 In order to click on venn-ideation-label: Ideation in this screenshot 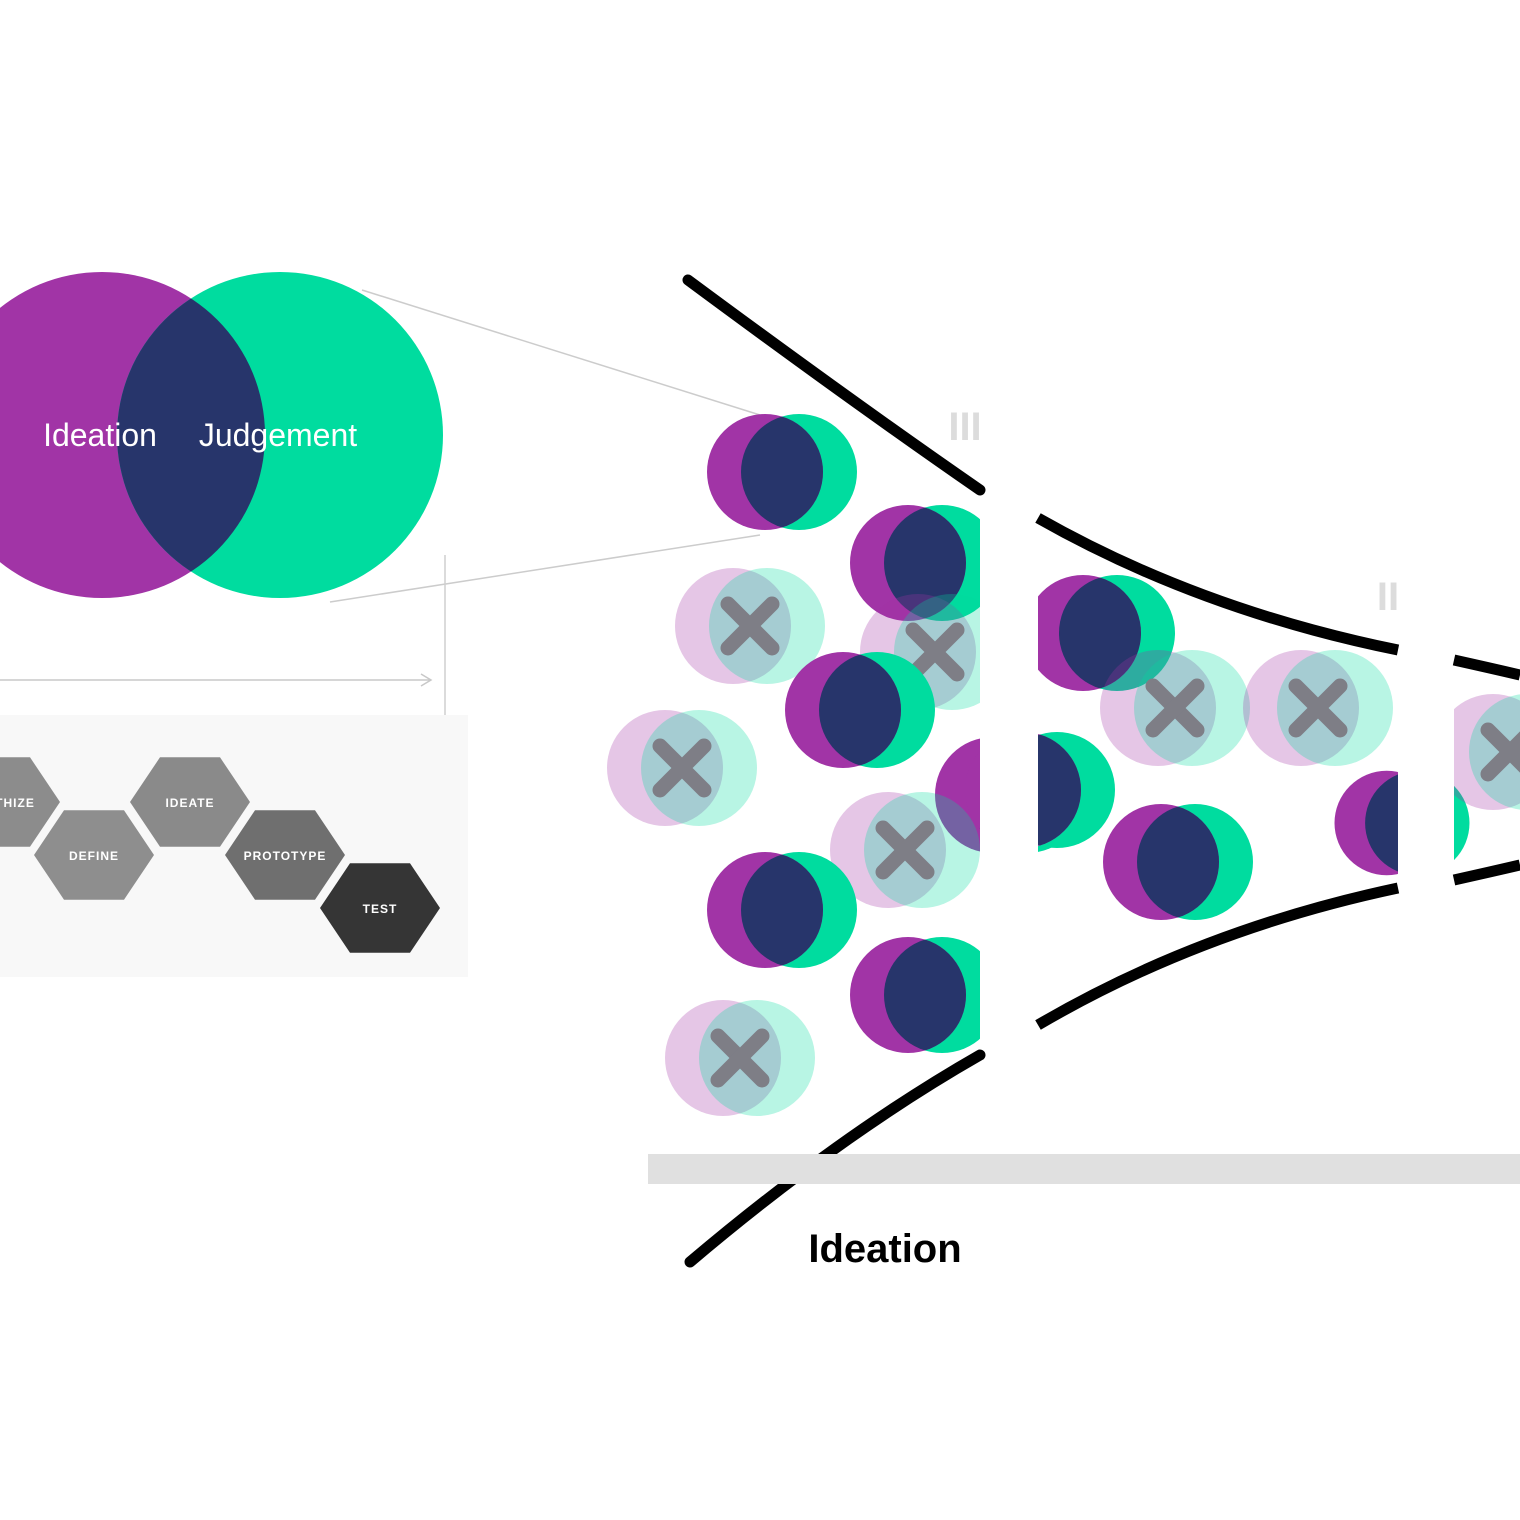, I will do `click(100, 435)`.